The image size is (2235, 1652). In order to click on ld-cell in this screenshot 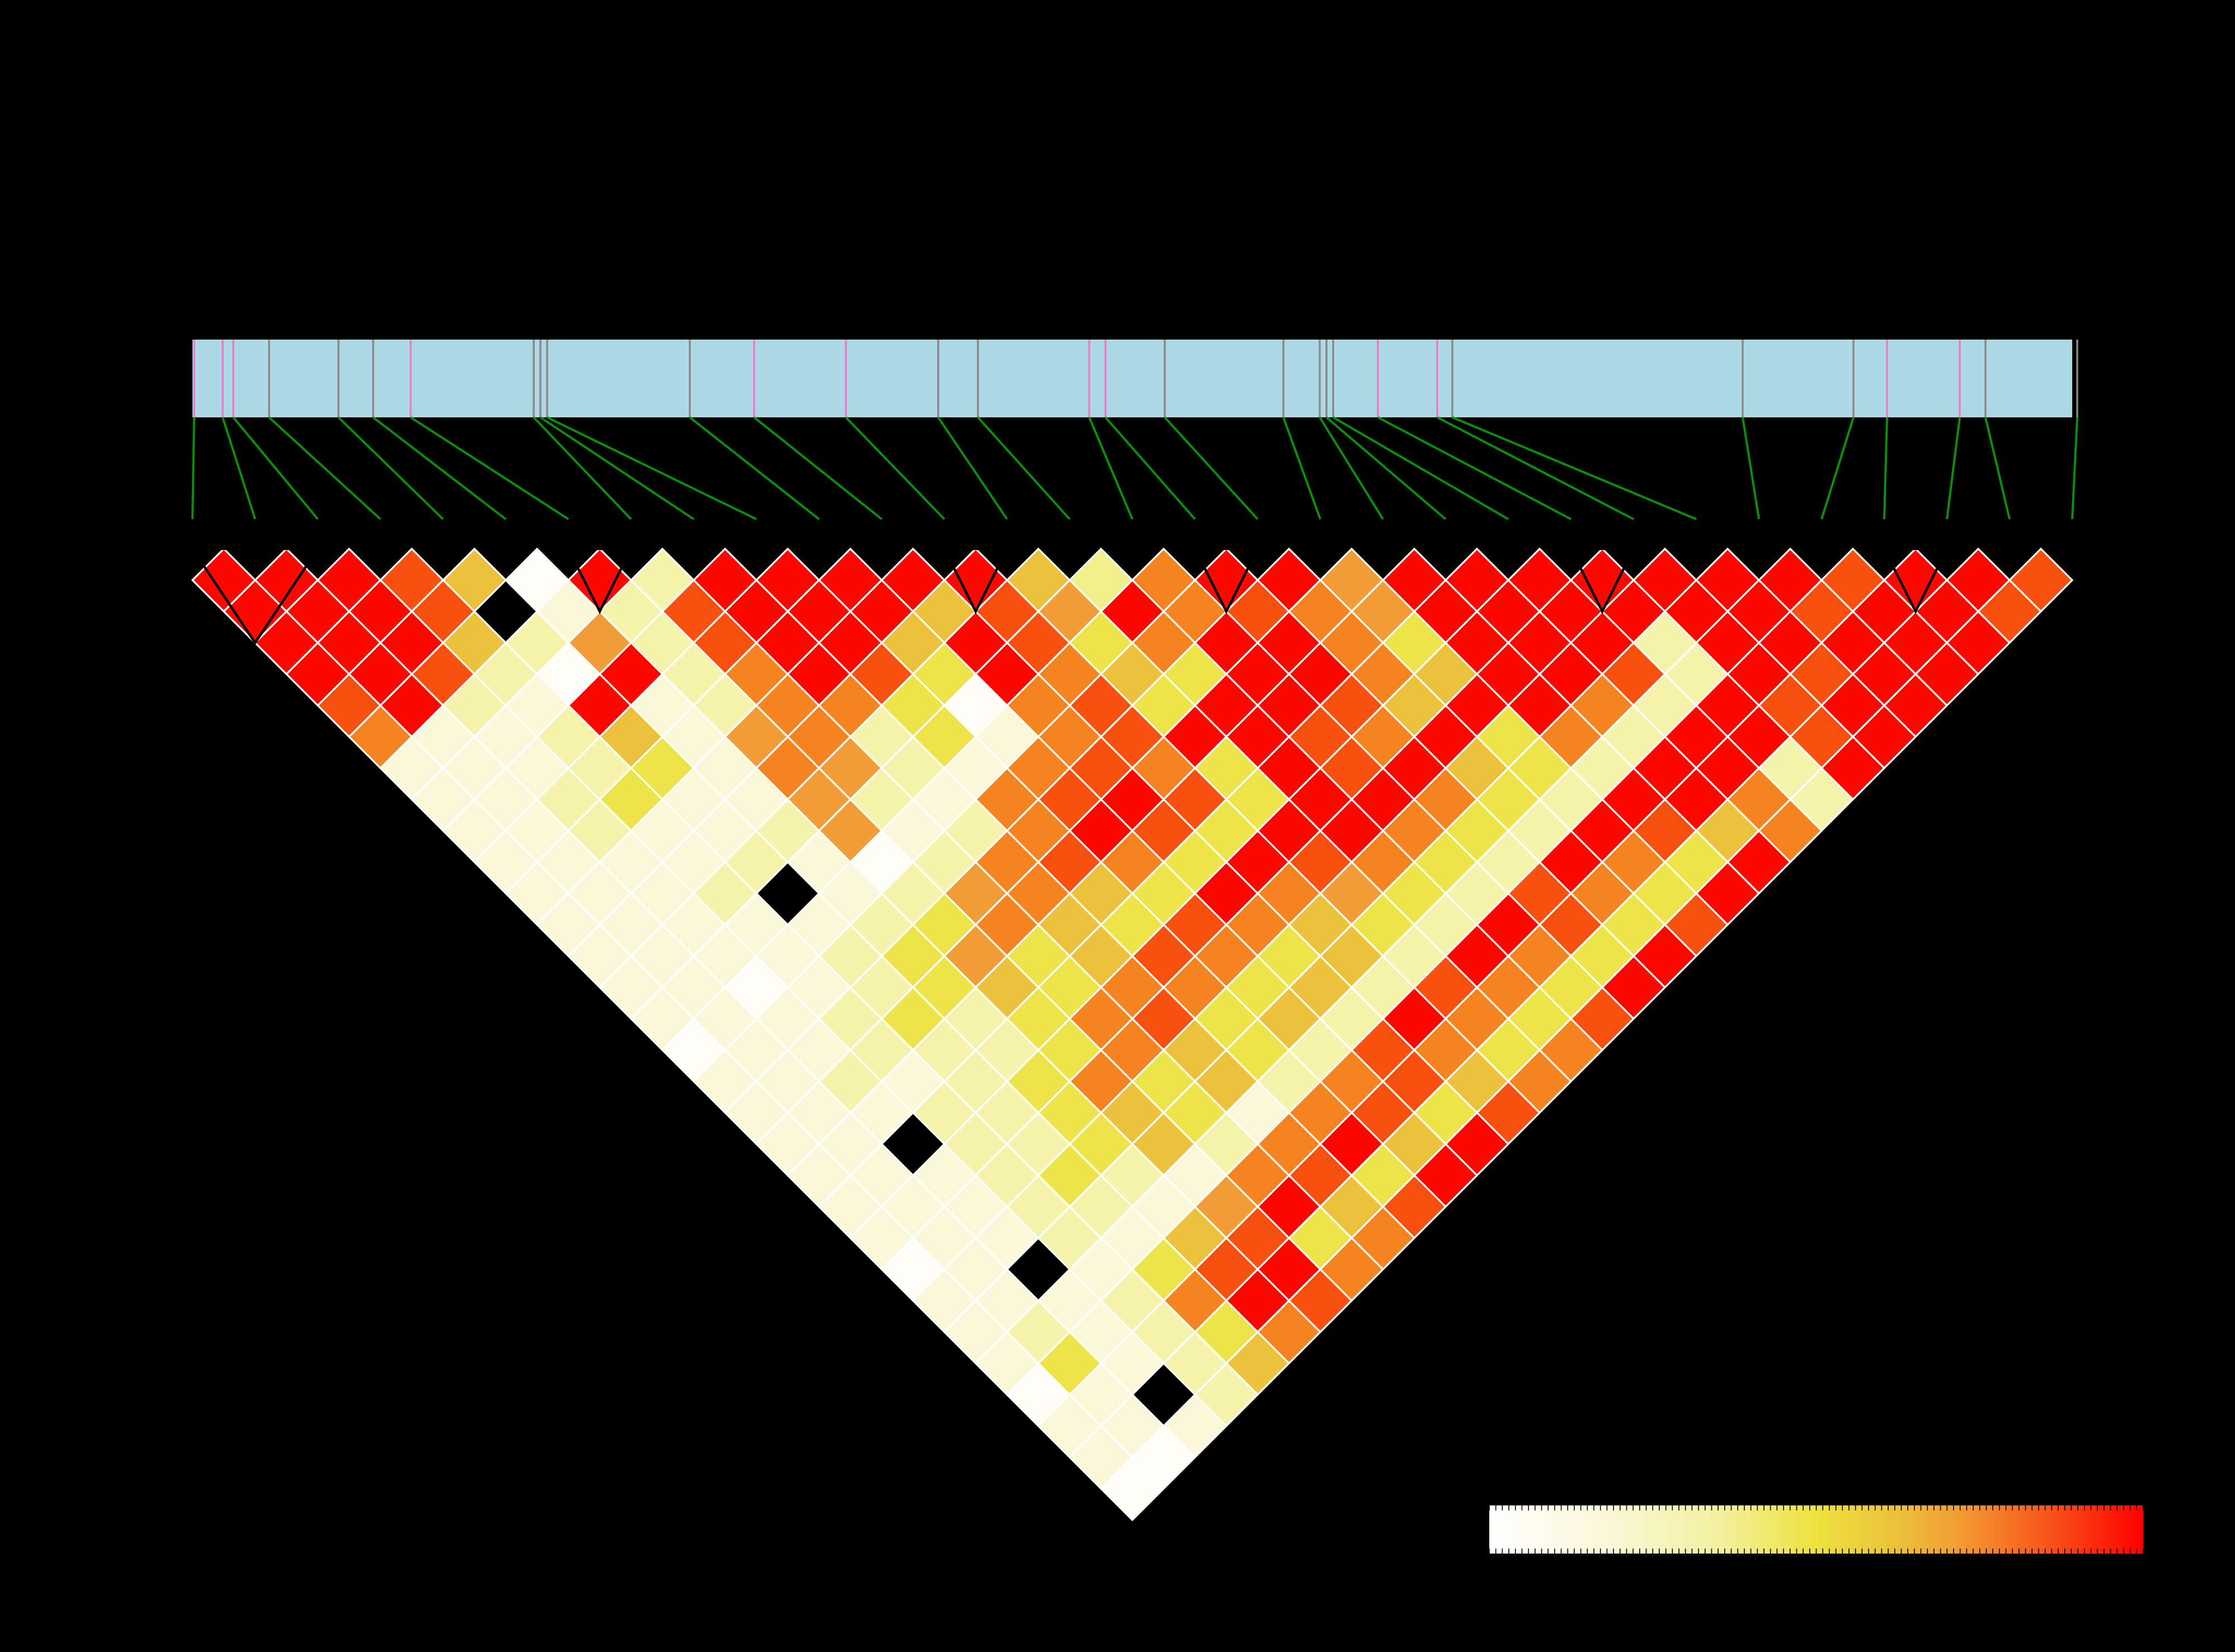, I will do `click(1132, 1489)`.